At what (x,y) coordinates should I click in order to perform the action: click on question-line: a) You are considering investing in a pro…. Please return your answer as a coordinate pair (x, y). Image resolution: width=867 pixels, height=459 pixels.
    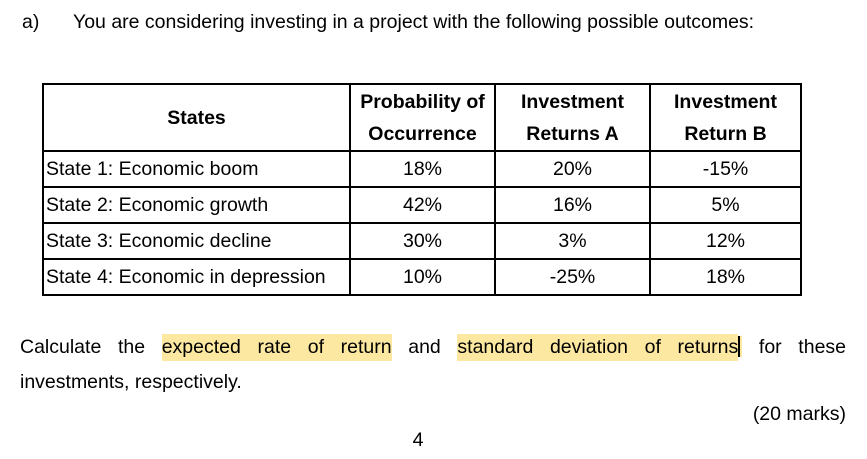
    Looking at the image, I should click on (388, 22).